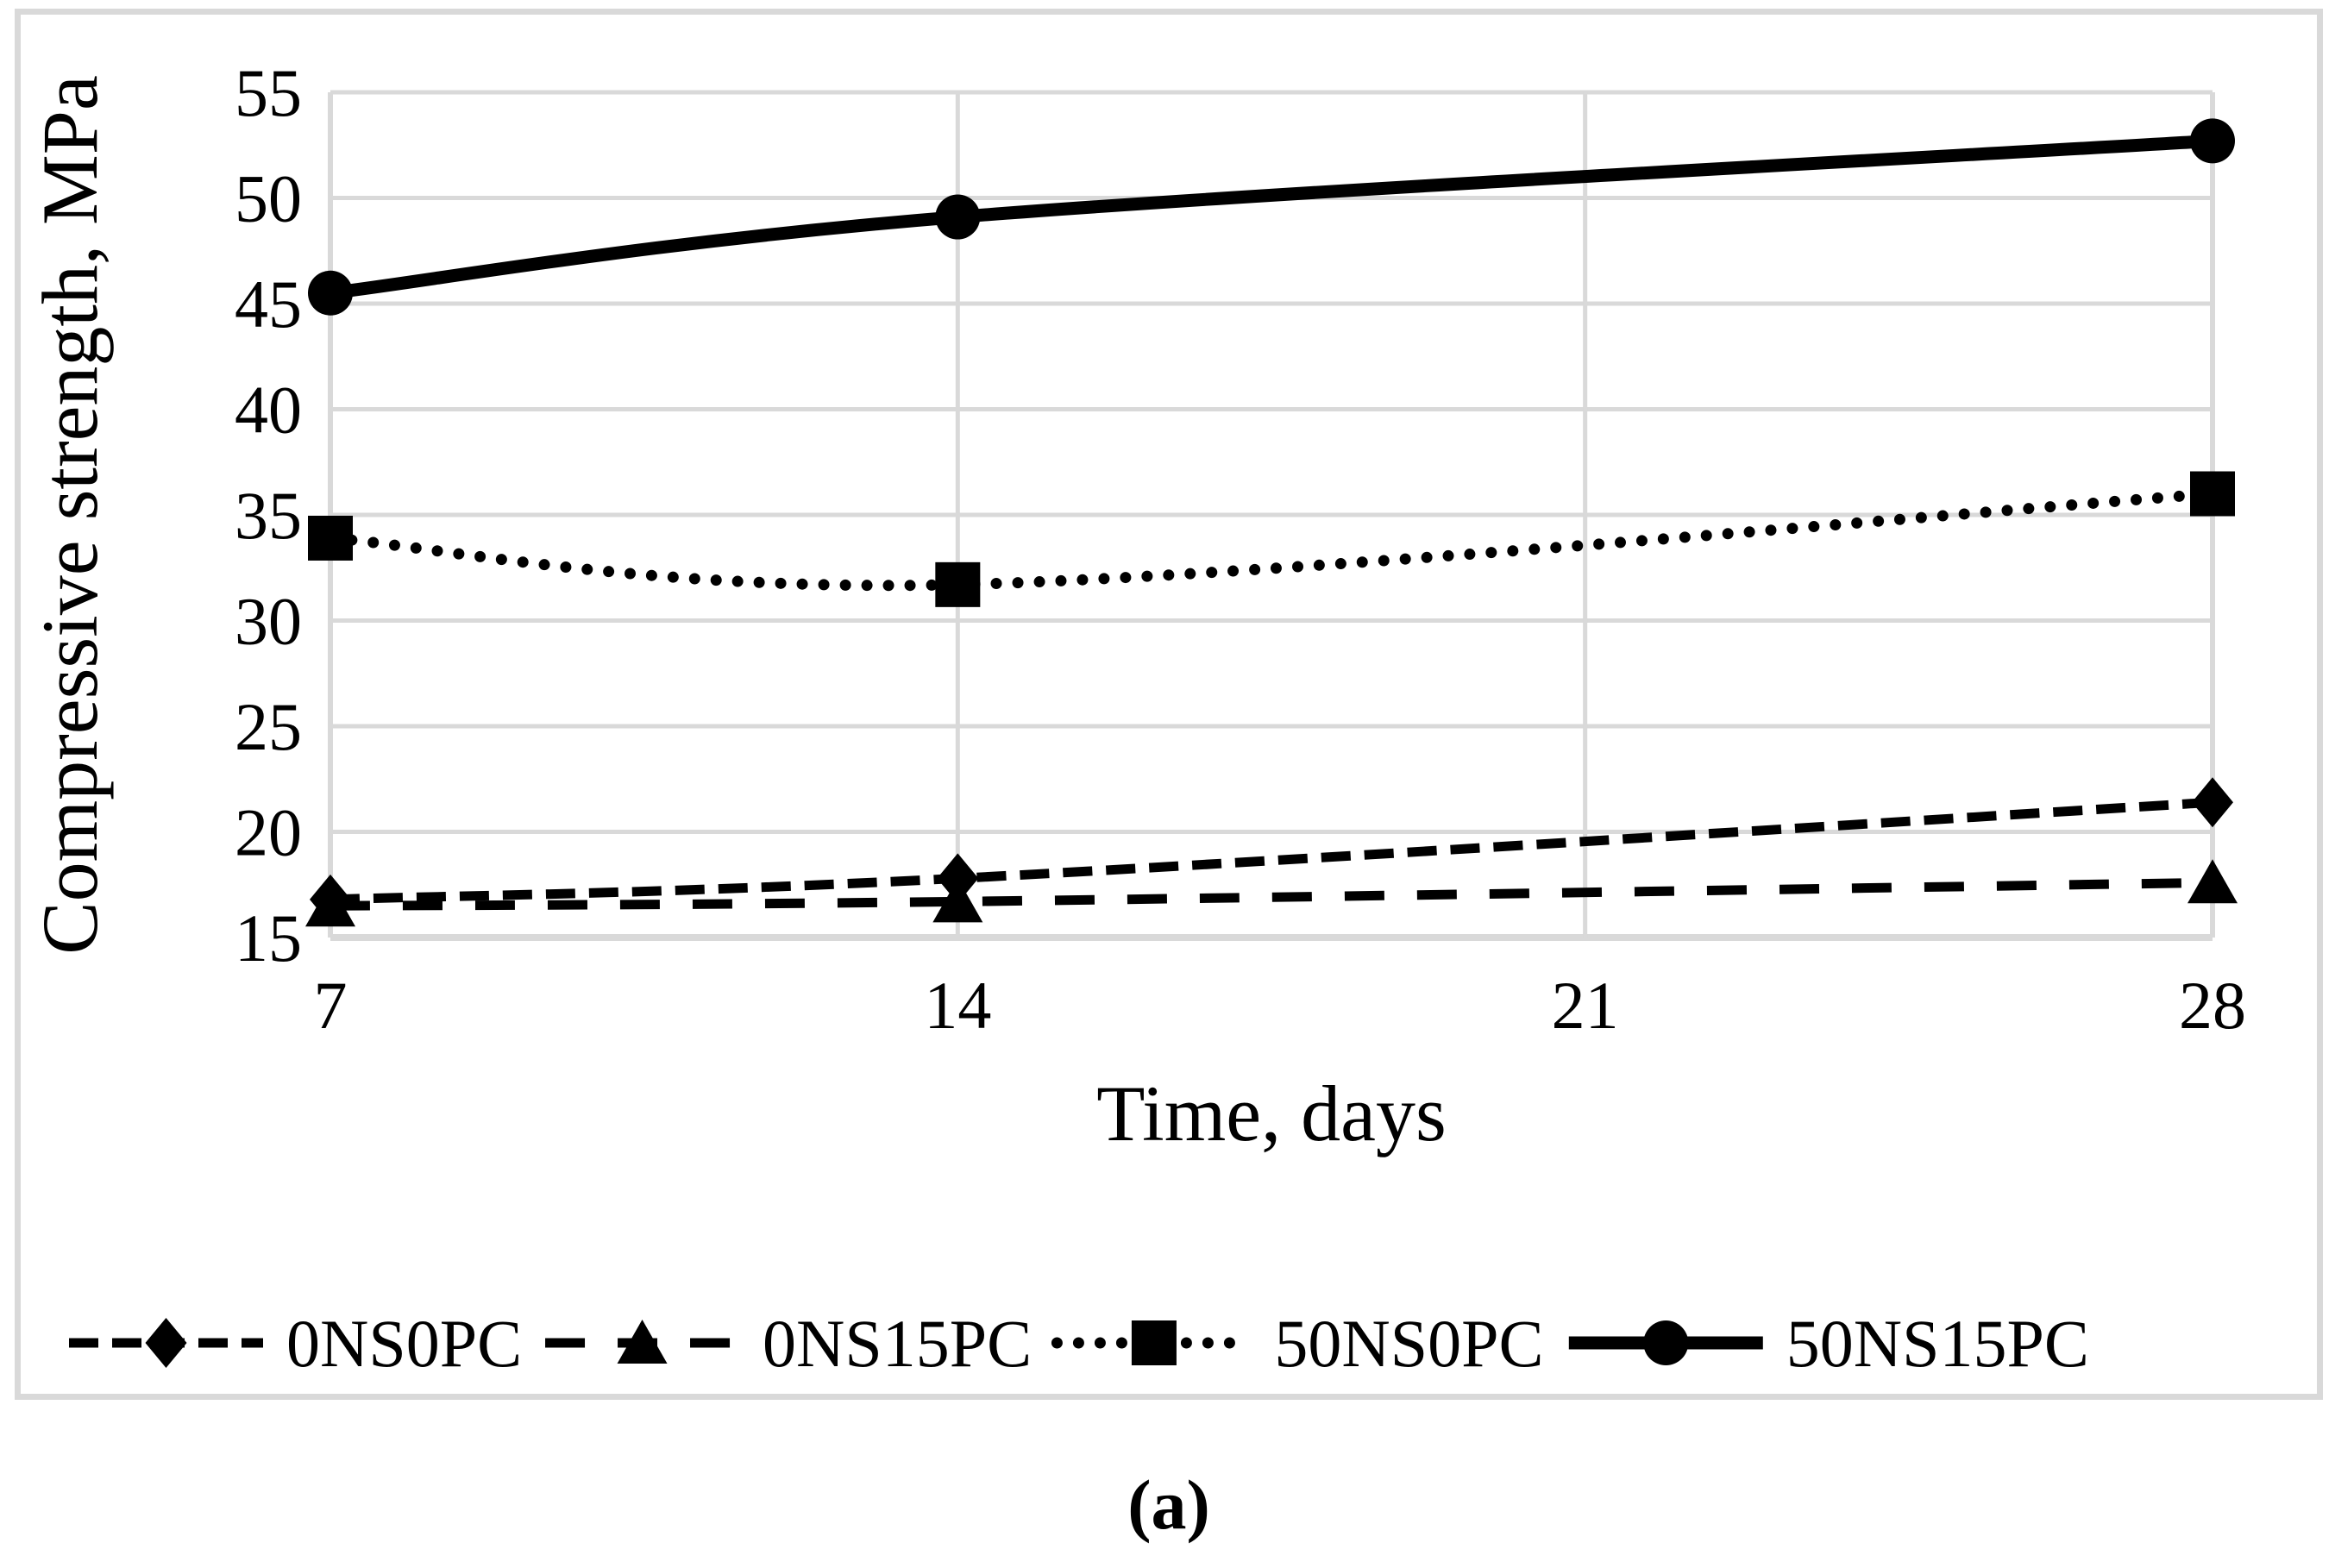 The width and height of the screenshot is (2335, 1568). I want to click on y-tick-label-40: 40, so click(268, 410).